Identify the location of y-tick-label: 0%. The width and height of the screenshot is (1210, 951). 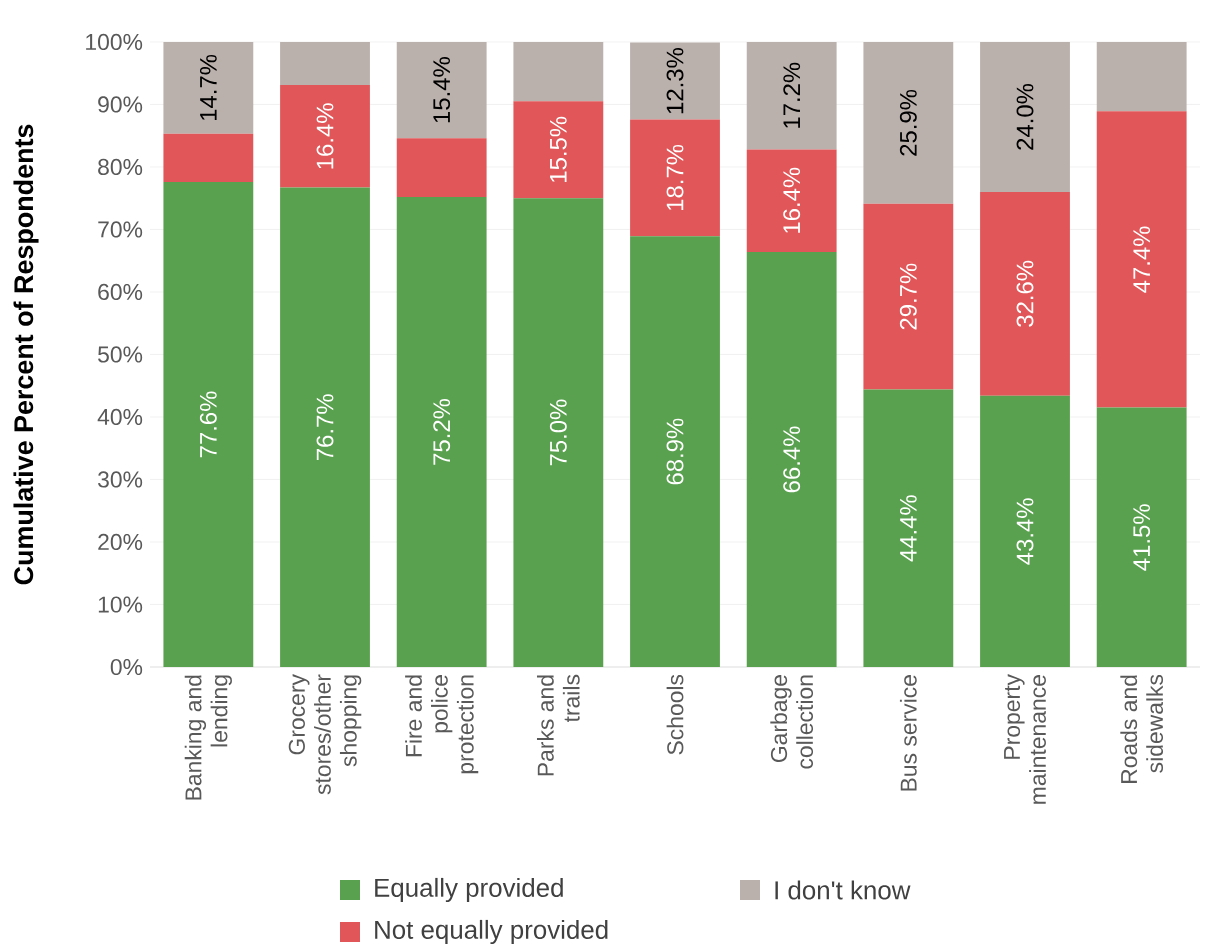
(126, 667).